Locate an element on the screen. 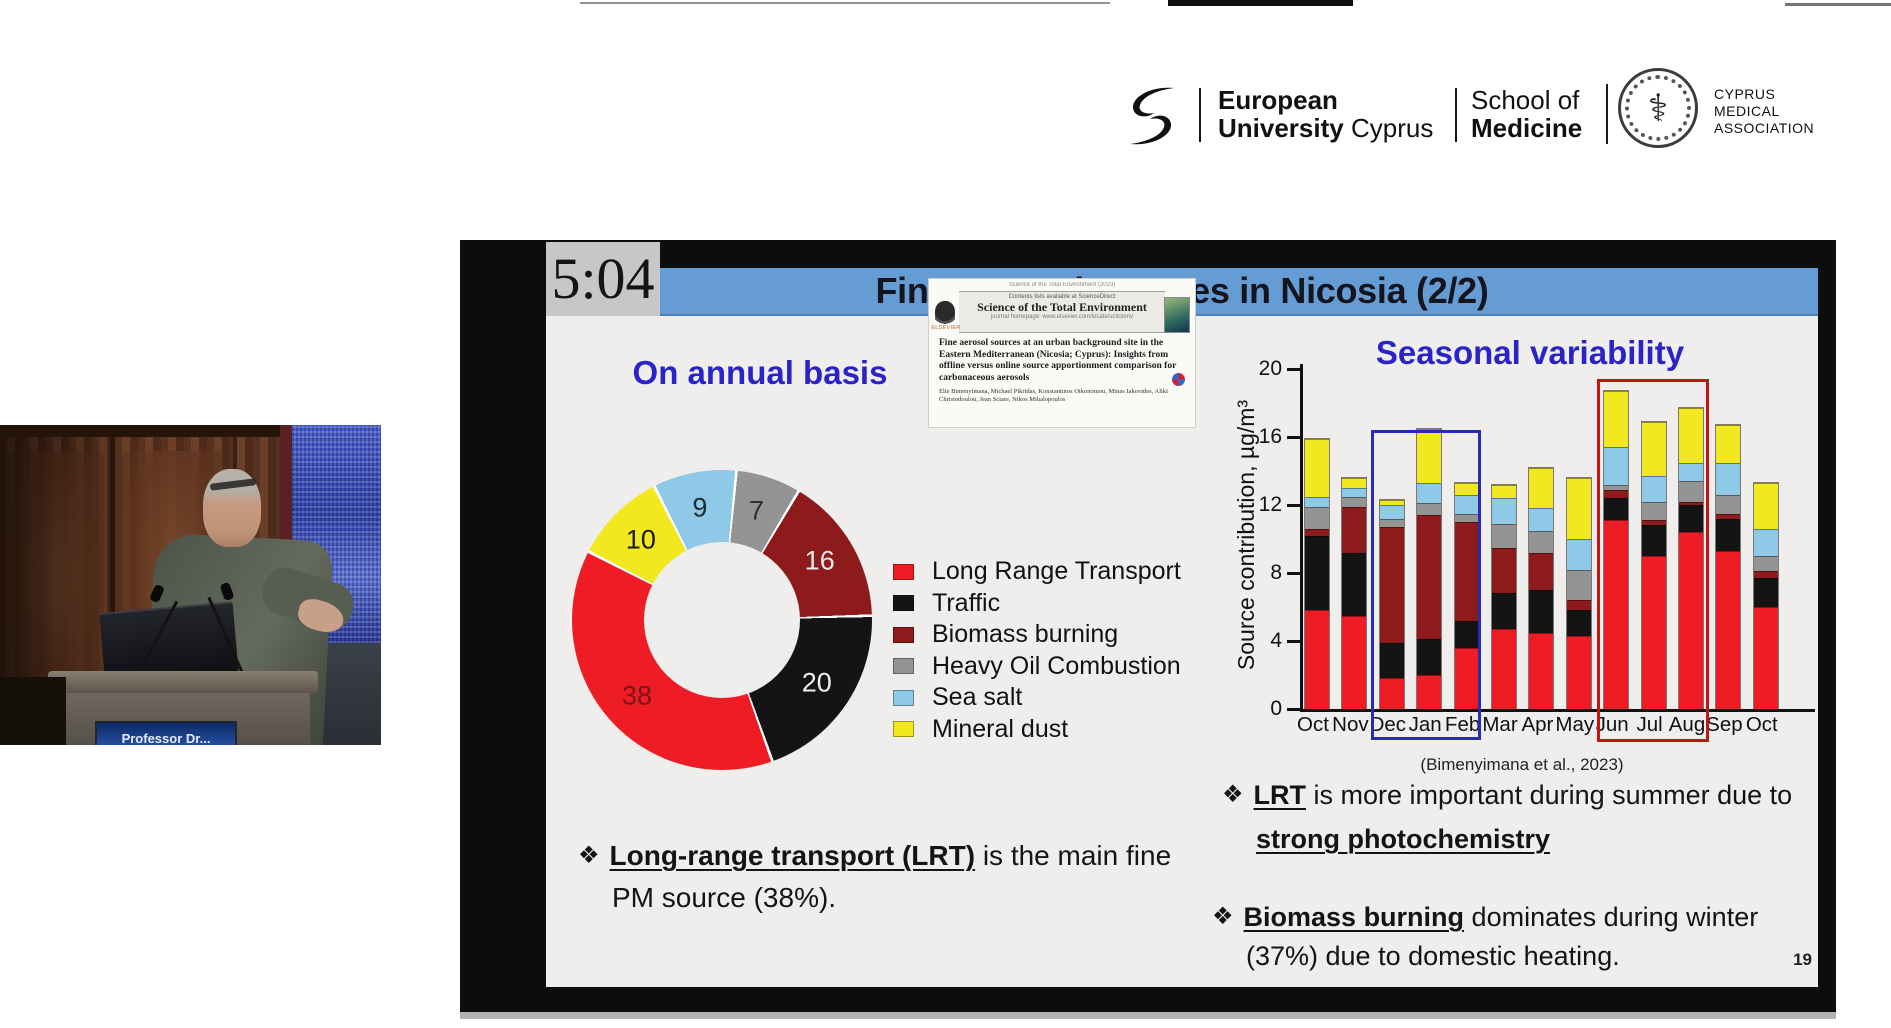  seasonal-heading: Seasonal variability is located at coordinates (1530, 352).